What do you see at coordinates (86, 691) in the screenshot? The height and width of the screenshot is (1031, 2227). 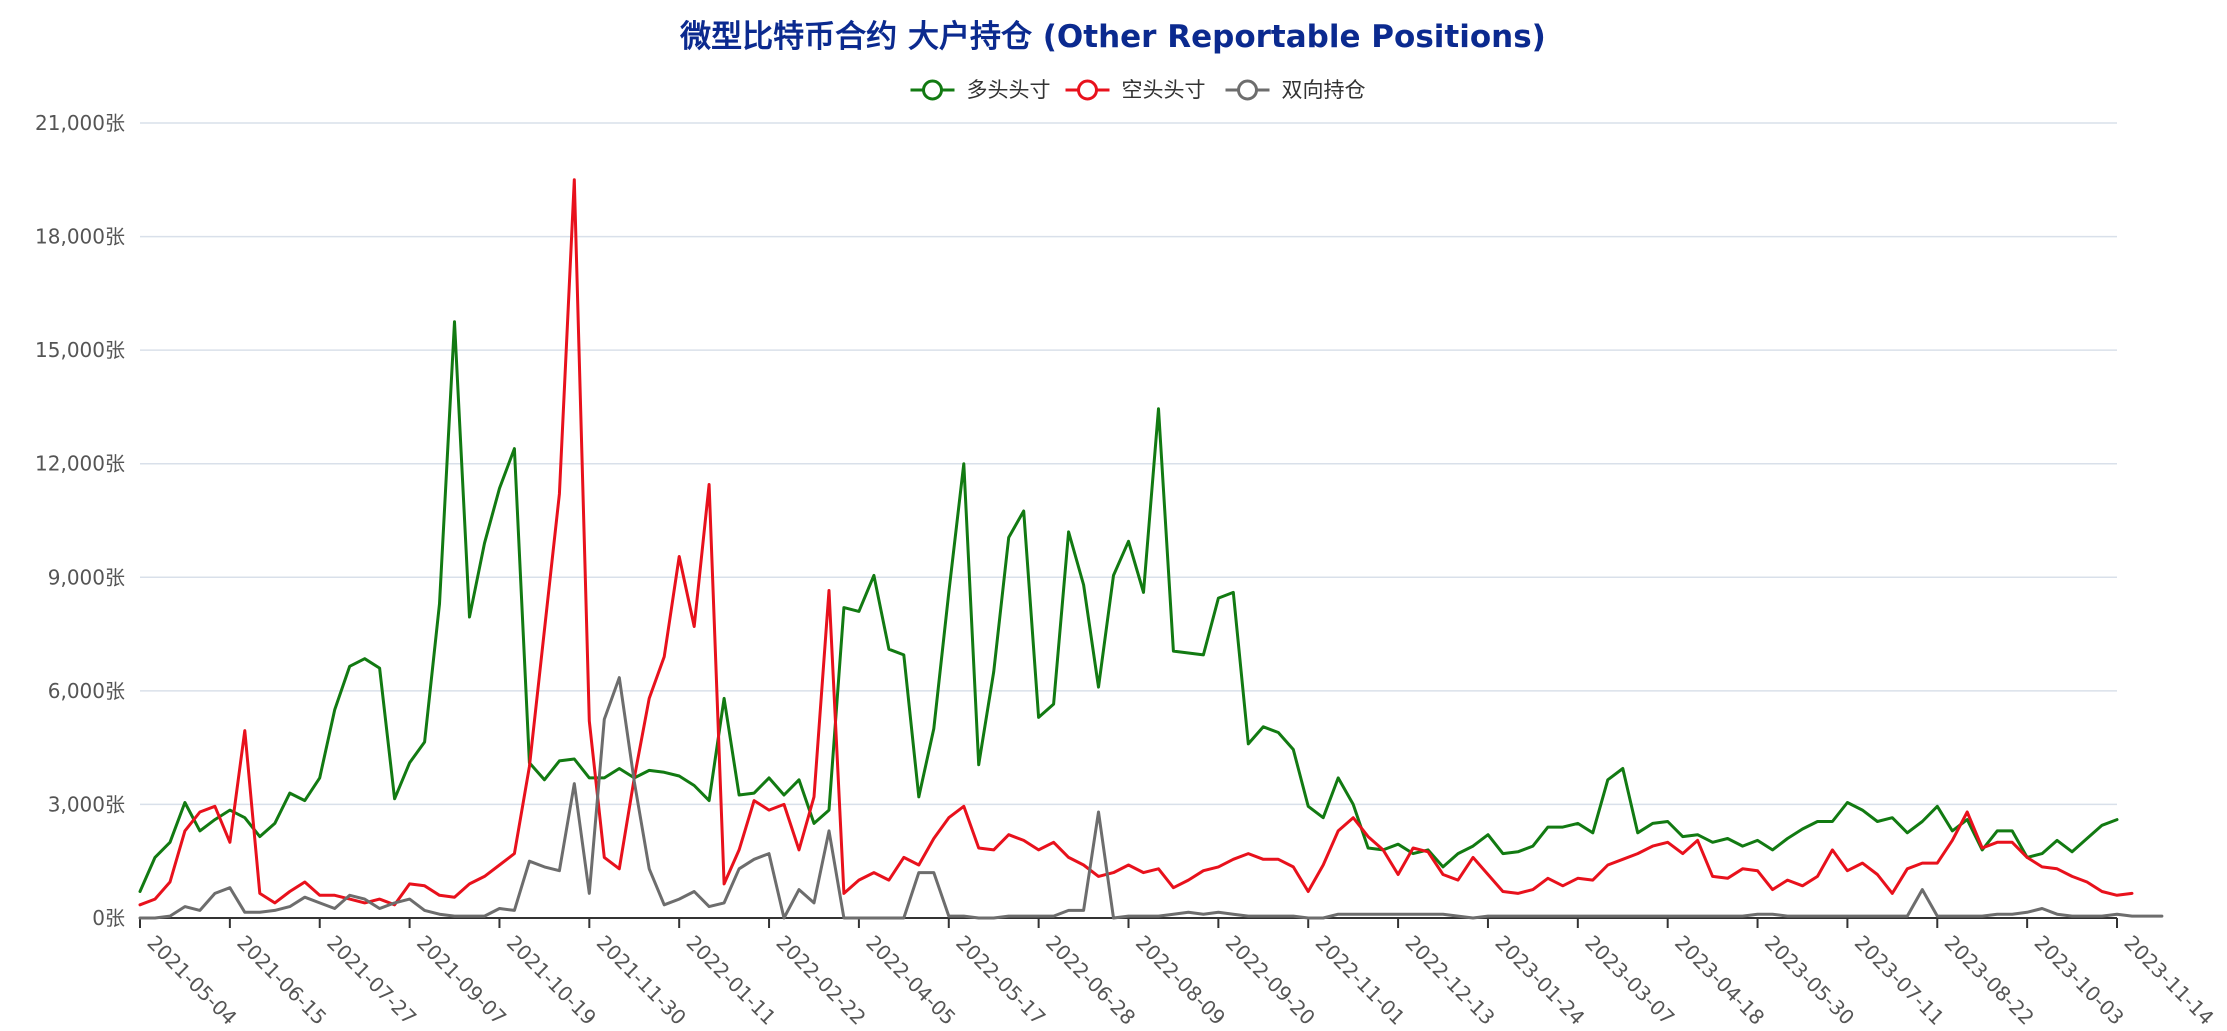 I see `y-tick-label: 6,000张` at bounding box center [86, 691].